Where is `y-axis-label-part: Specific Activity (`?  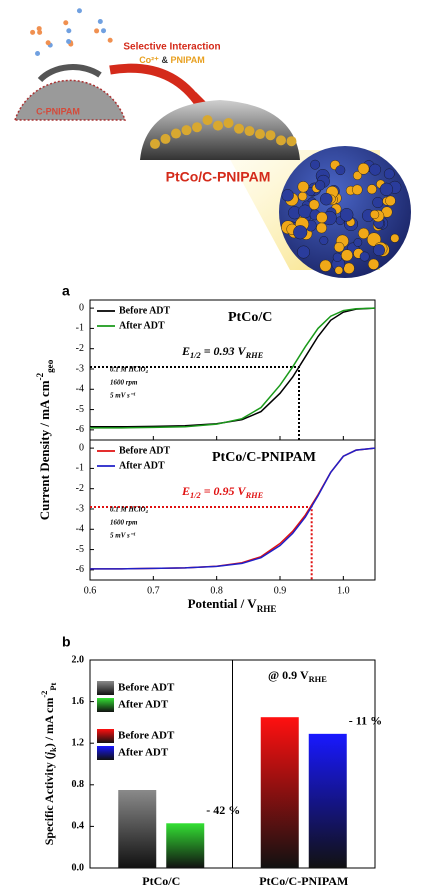
y-axis-label-part: Specific Activity ( is located at coordinates (49, 800).